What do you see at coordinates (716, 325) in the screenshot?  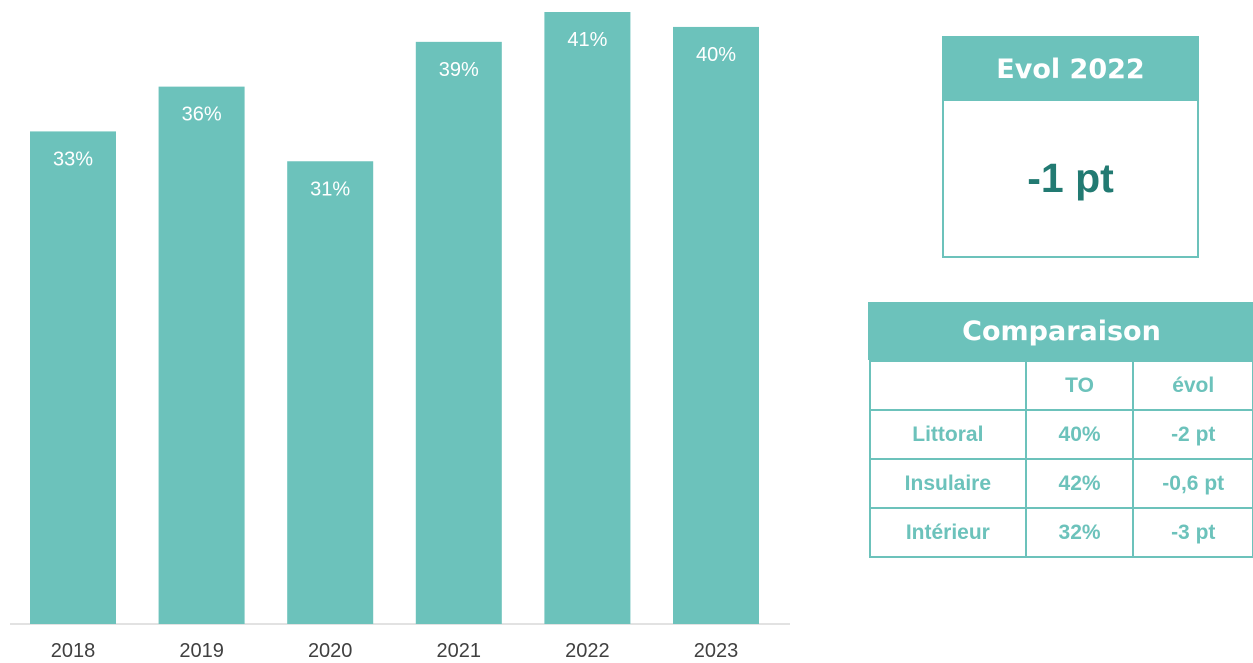 I see `bar-2023` at bounding box center [716, 325].